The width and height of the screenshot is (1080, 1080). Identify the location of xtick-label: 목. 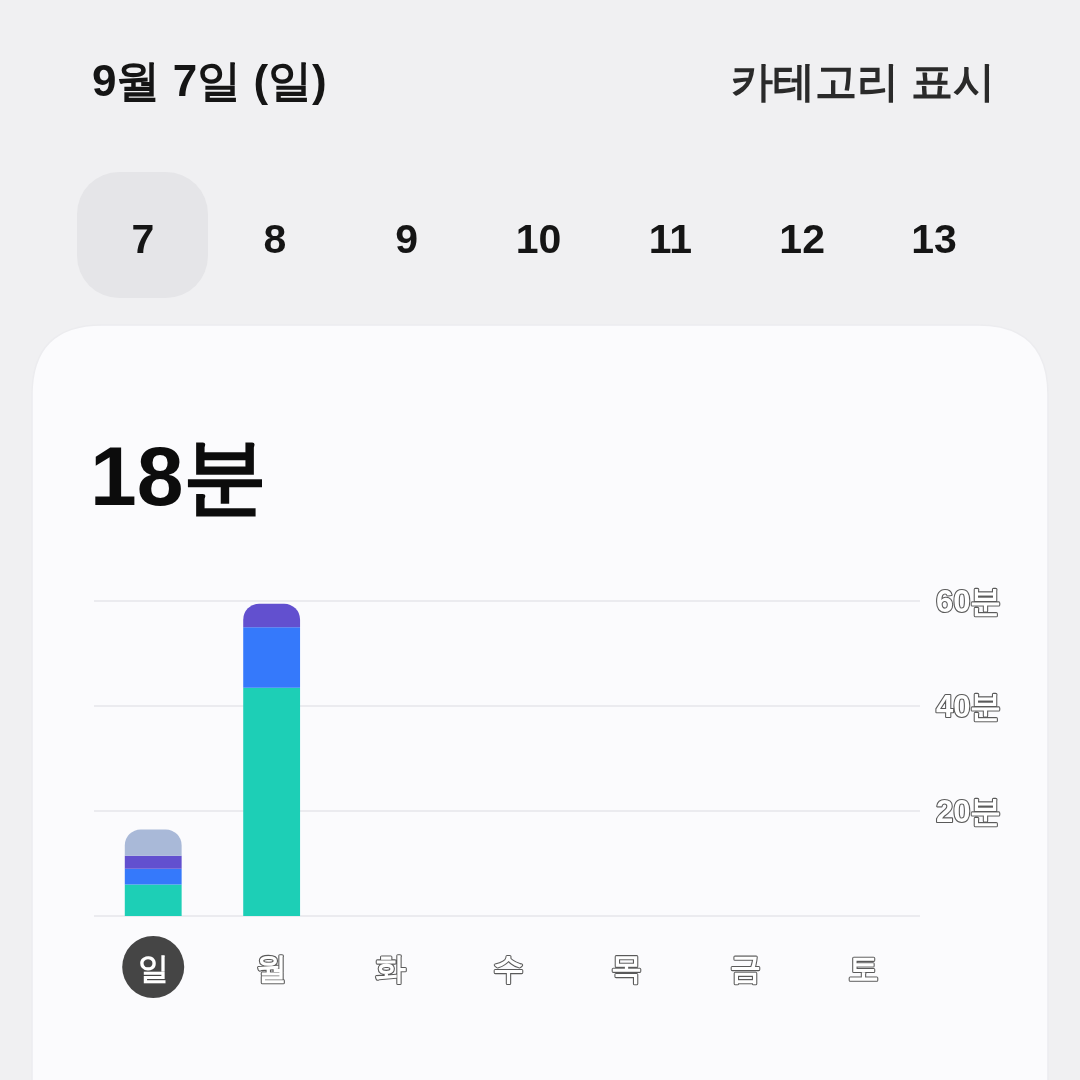
(627, 968).